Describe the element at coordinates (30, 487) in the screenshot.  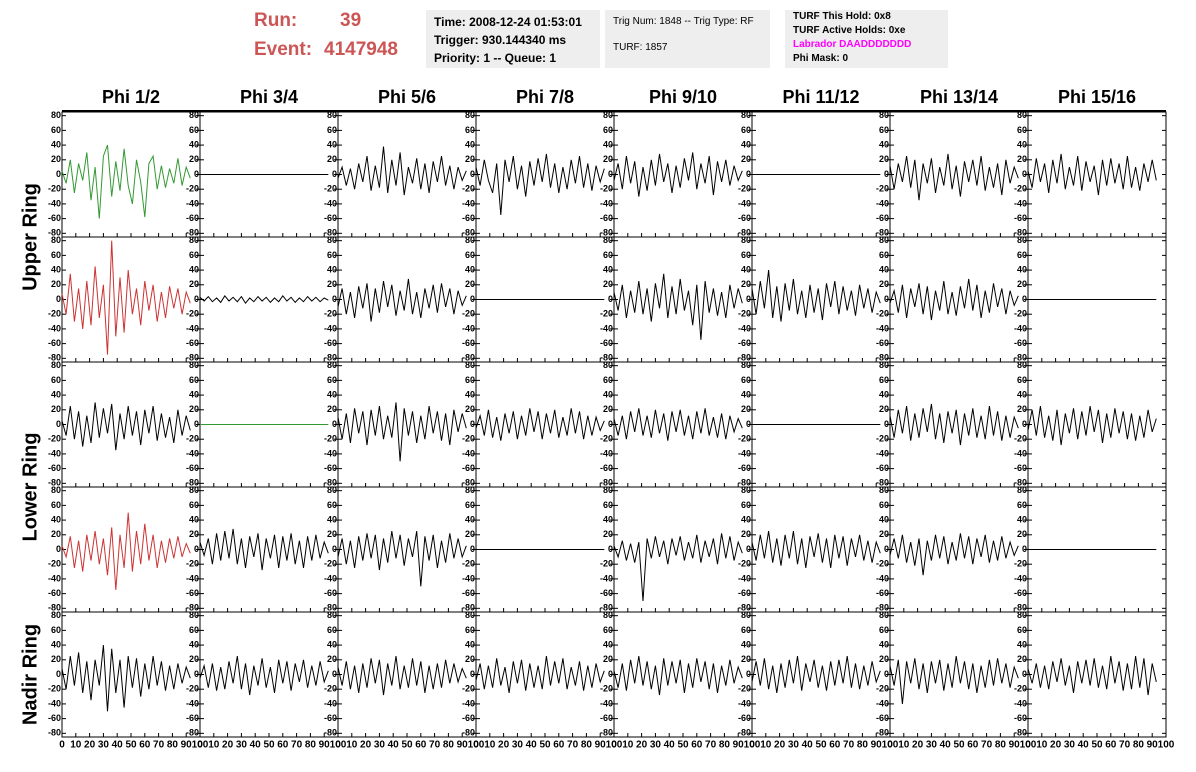
I see `row-label: Lower Ring` at that location.